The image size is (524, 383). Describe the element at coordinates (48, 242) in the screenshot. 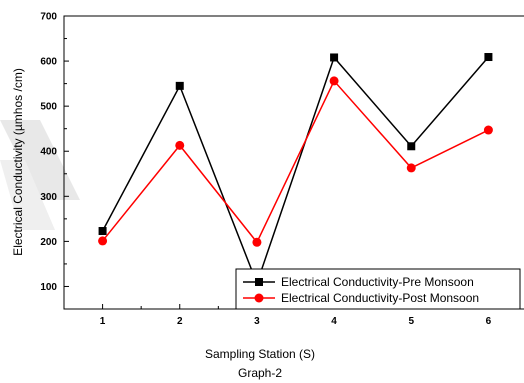

I see `y-tick-label: 200` at that location.